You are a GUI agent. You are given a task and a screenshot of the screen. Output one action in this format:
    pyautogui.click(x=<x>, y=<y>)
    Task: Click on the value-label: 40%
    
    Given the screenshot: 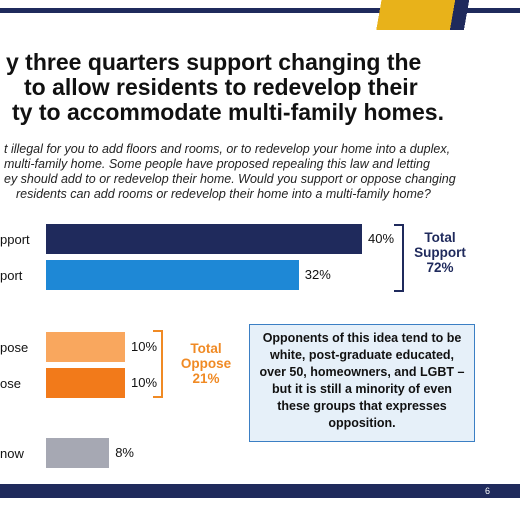 What is the action you would take?
    pyautogui.click(x=381, y=238)
    